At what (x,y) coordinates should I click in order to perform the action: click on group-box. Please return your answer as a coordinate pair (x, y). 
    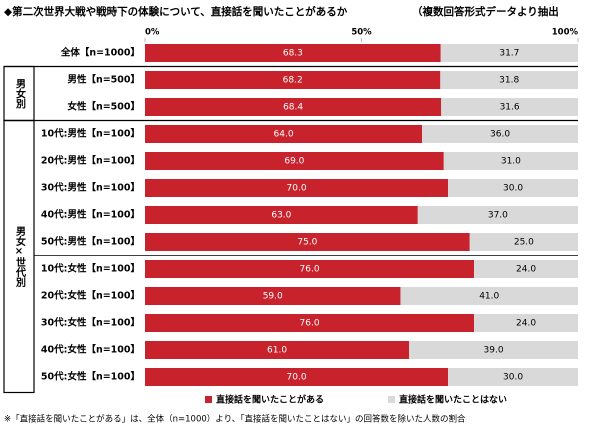
    Looking at the image, I should click on (19, 256).